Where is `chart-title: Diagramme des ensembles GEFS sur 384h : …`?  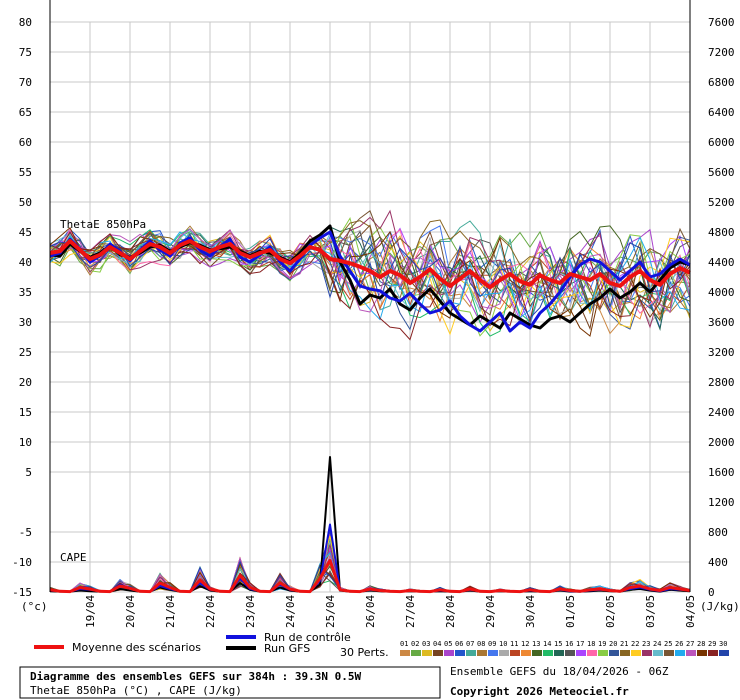
chart-title: Diagramme des ensembles GEFS sur 384h : … is located at coordinates (196, 676).